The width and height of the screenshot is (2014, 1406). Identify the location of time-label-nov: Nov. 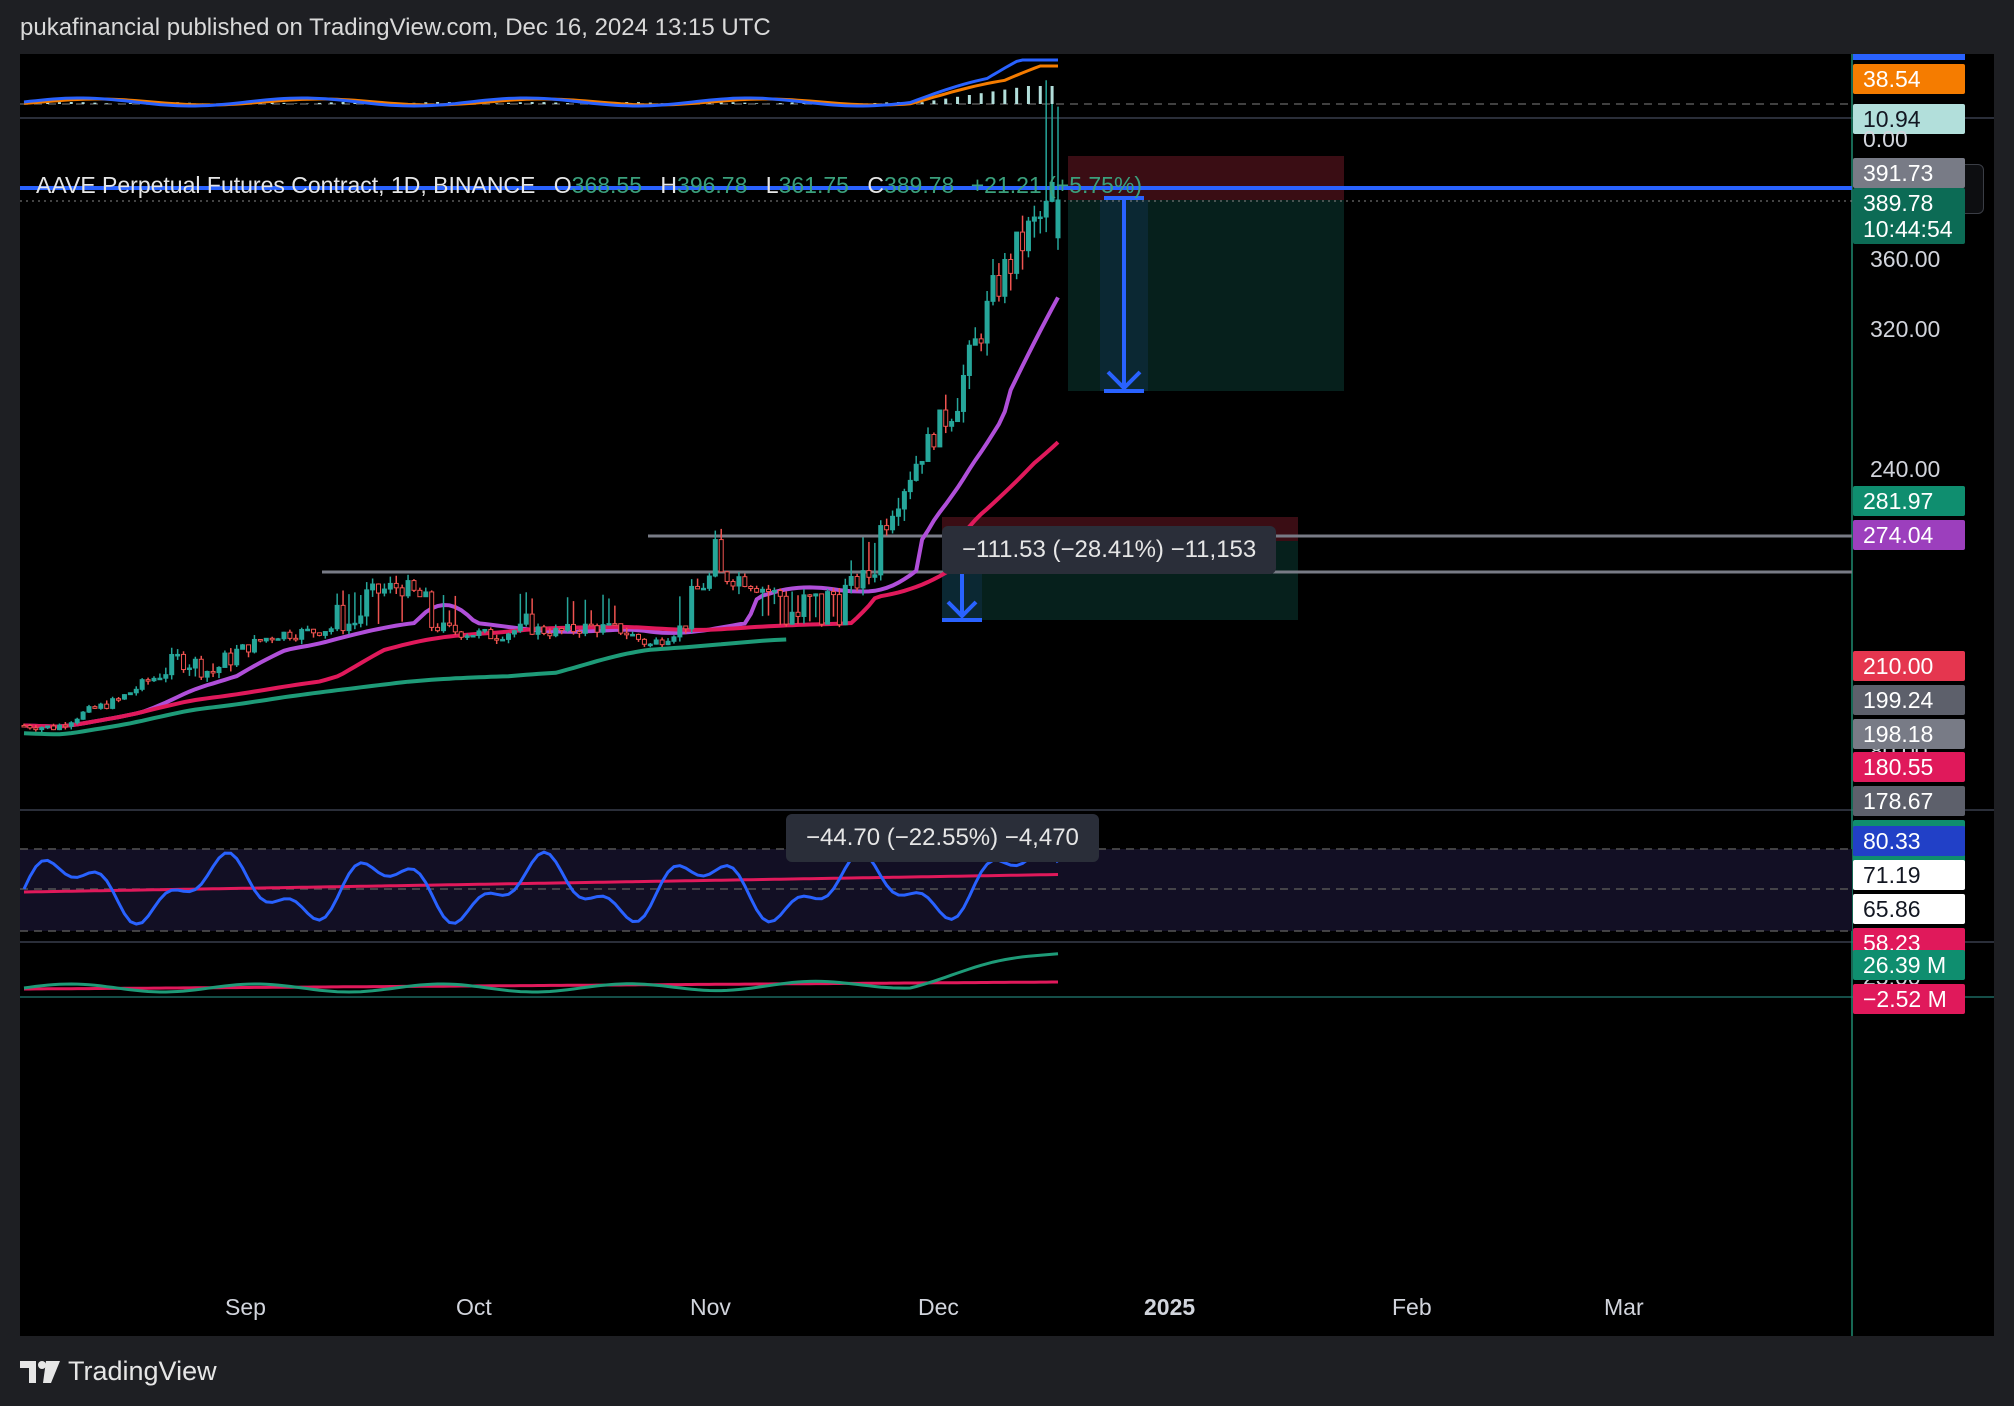
(710, 1307).